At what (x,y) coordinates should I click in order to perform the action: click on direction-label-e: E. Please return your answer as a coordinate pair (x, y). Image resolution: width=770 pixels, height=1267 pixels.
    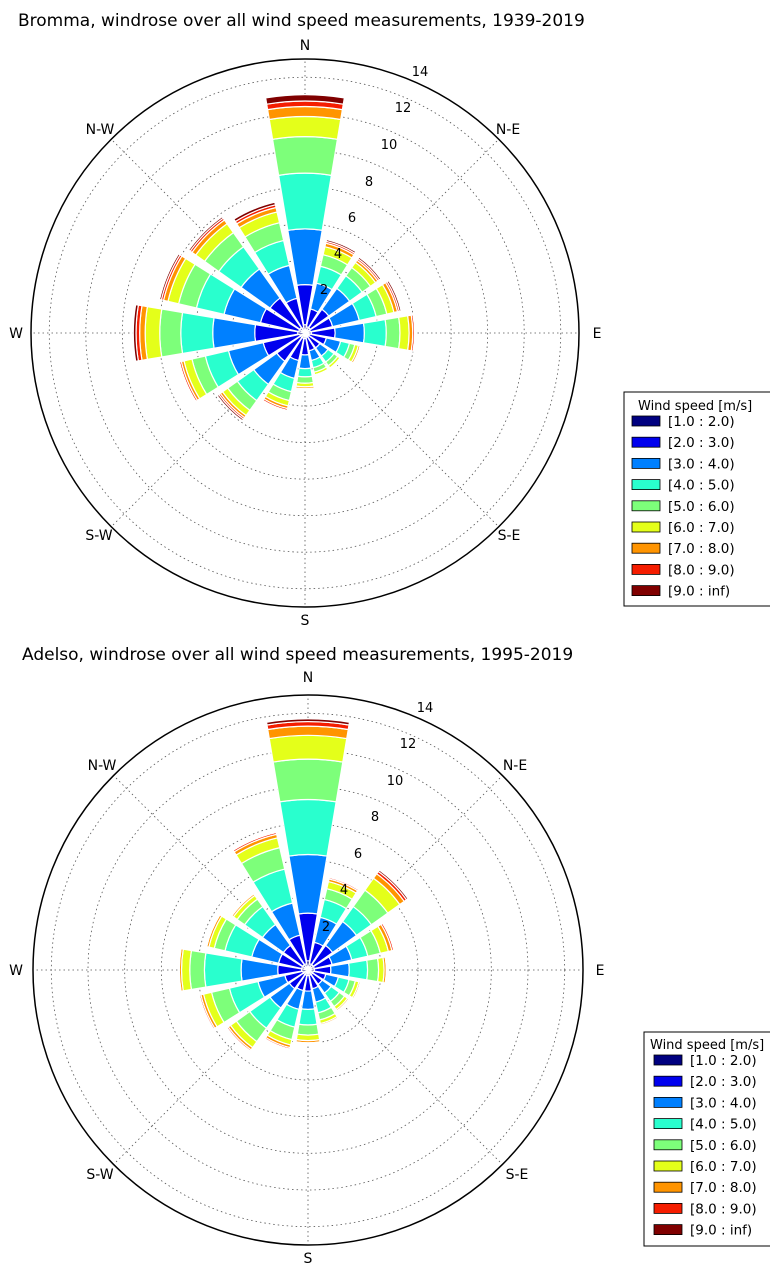
    Looking at the image, I should click on (597, 334).